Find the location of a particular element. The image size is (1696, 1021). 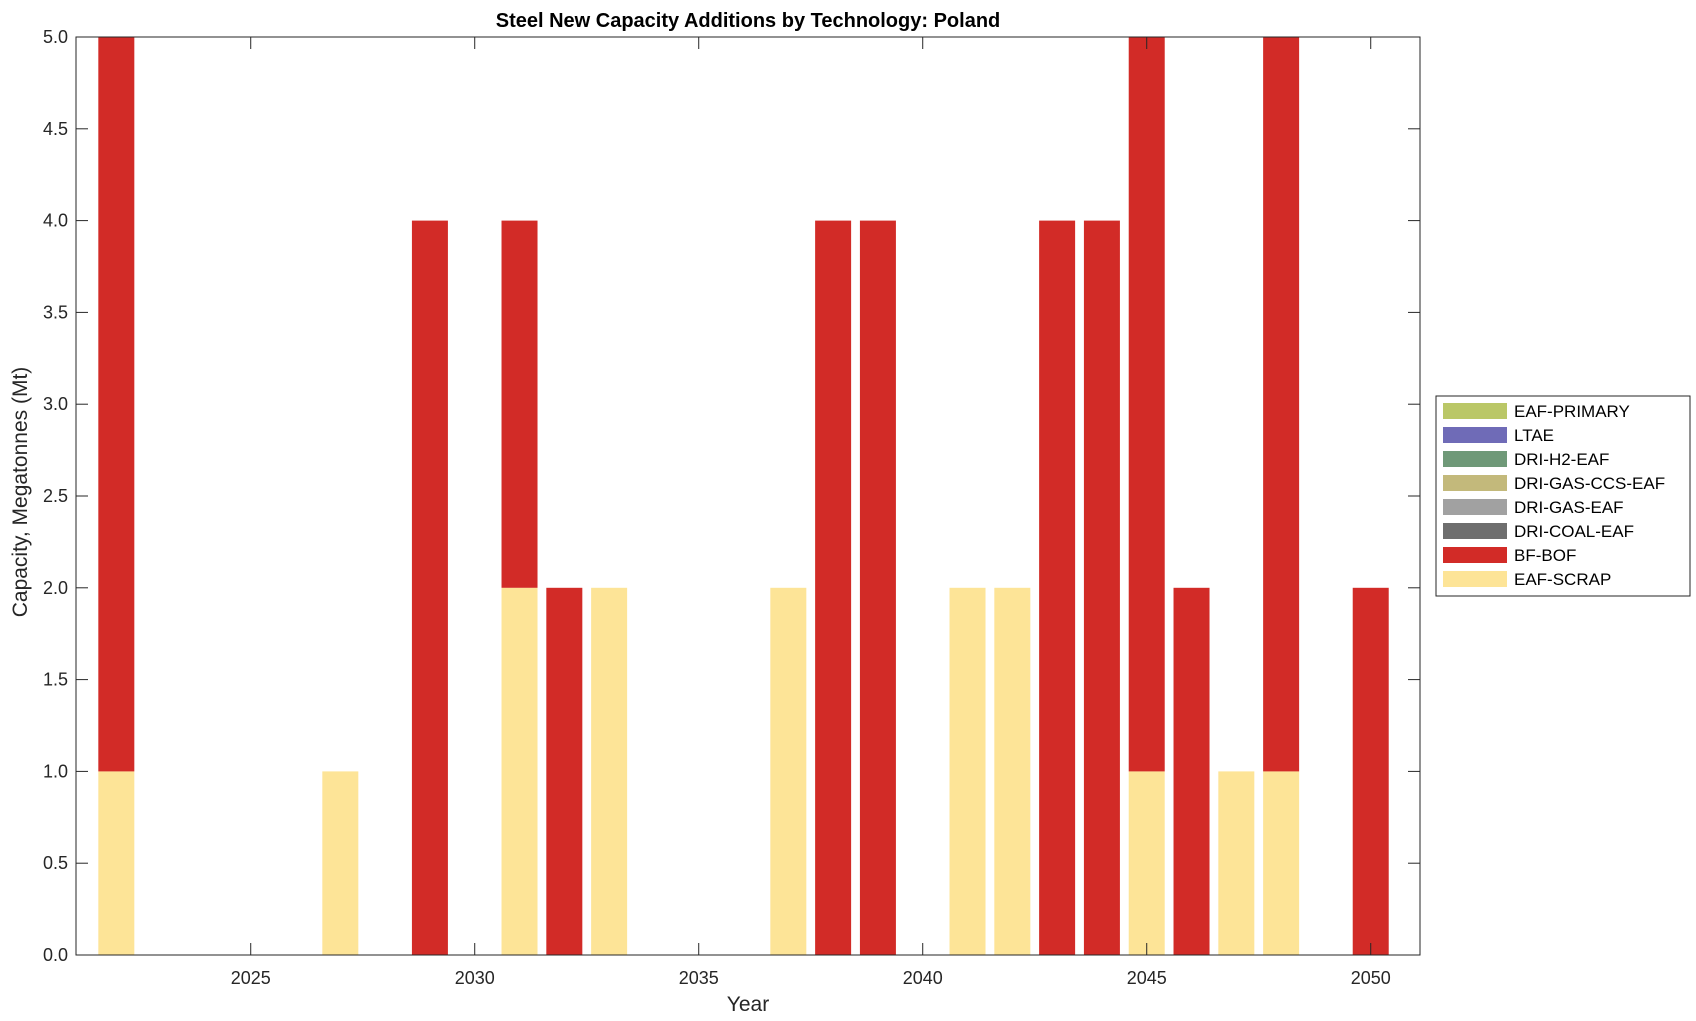

bar-bf-bof-2046 is located at coordinates (1191, 771).